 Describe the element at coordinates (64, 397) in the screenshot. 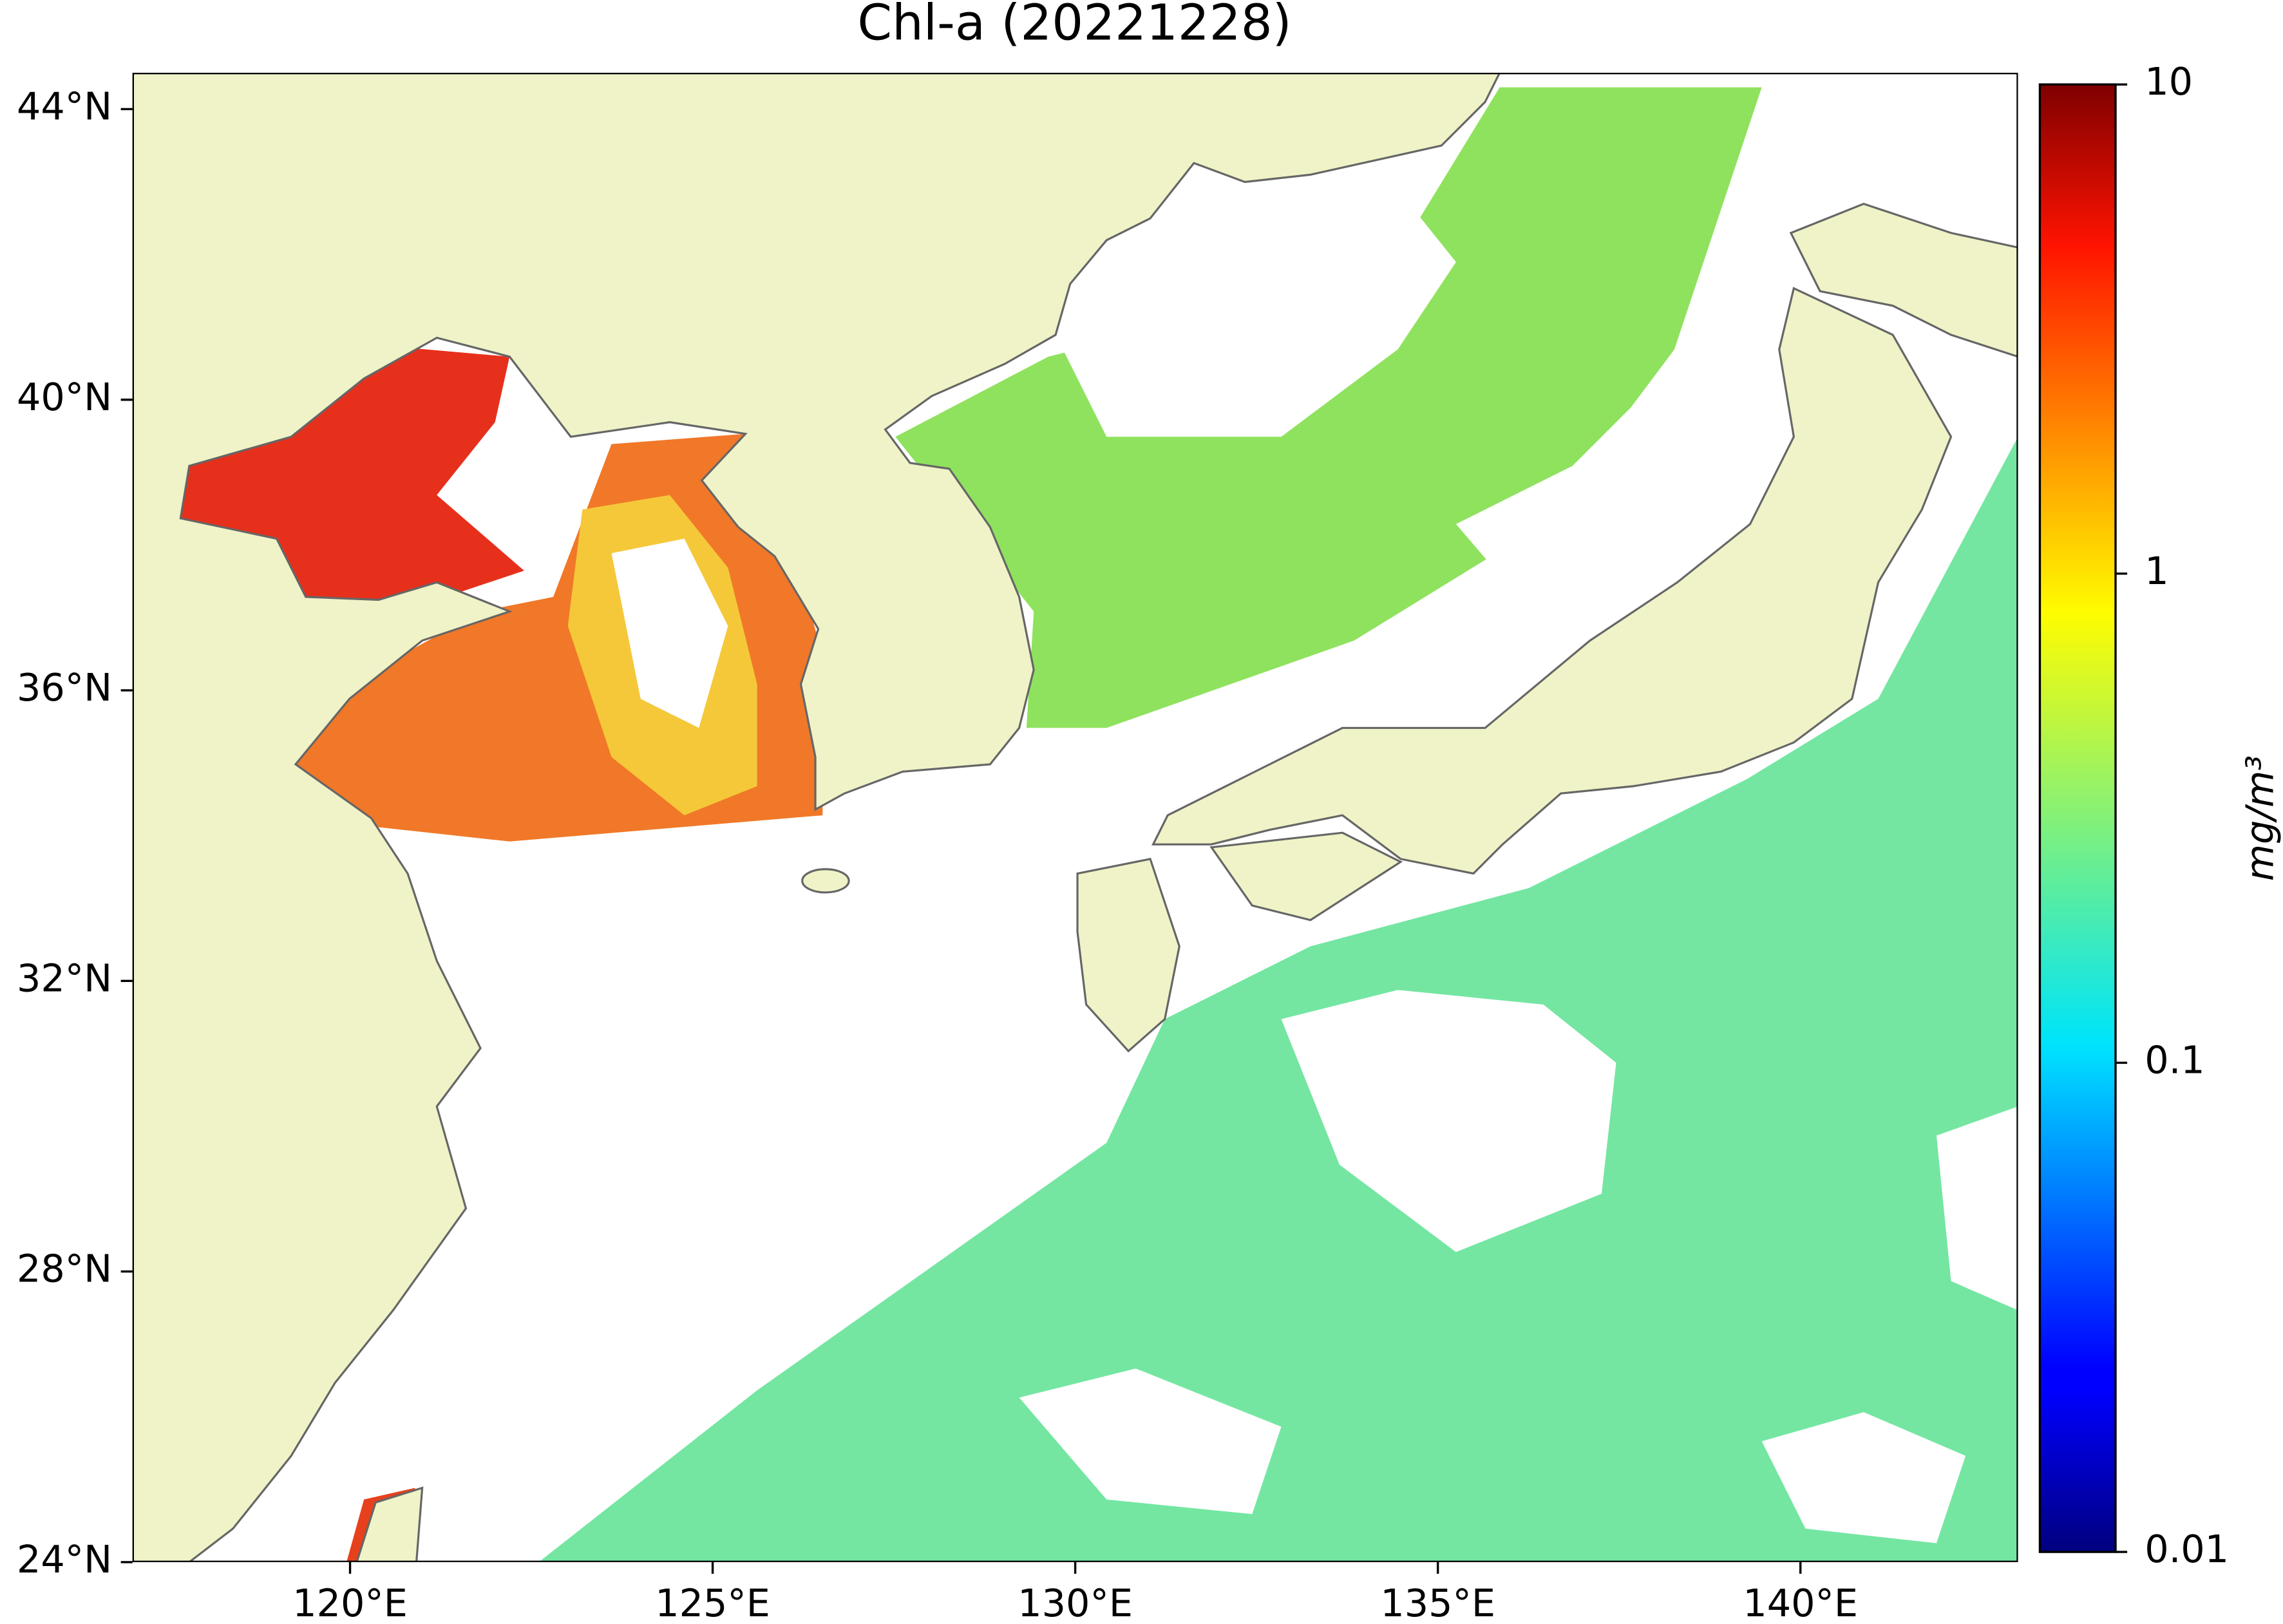

I see `y-tick-label: 40°N` at that location.